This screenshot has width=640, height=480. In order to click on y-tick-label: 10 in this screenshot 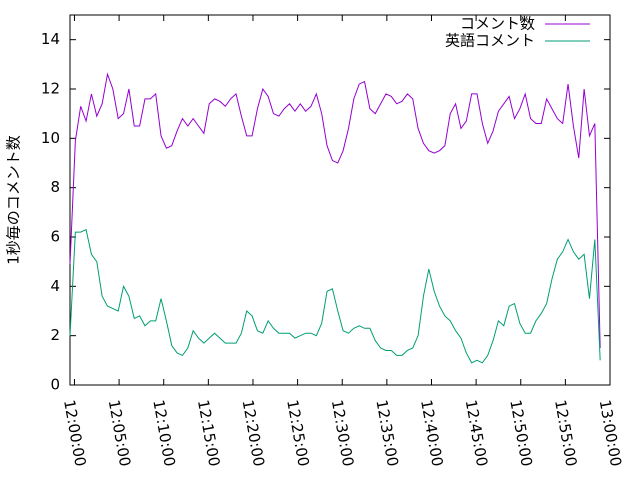, I will do `click(50, 138)`.